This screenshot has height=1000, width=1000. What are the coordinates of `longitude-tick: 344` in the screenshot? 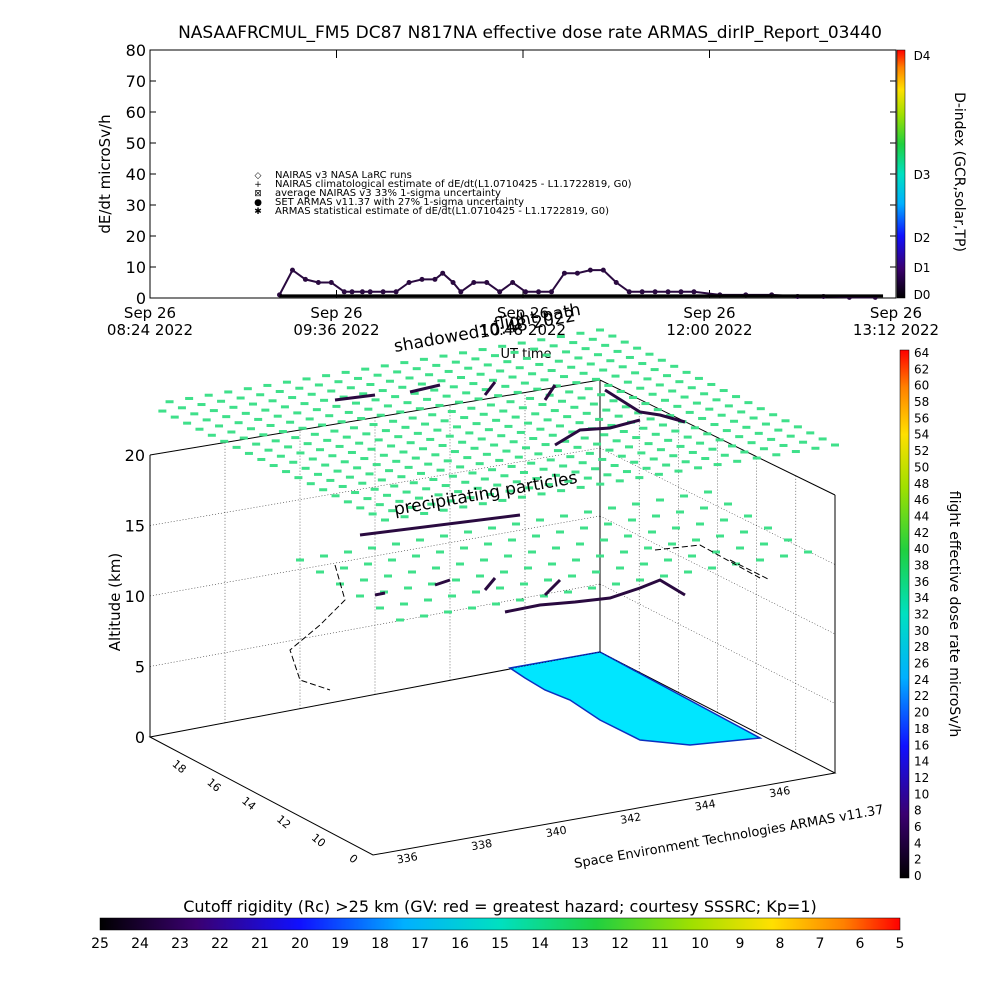 It's located at (705, 805).